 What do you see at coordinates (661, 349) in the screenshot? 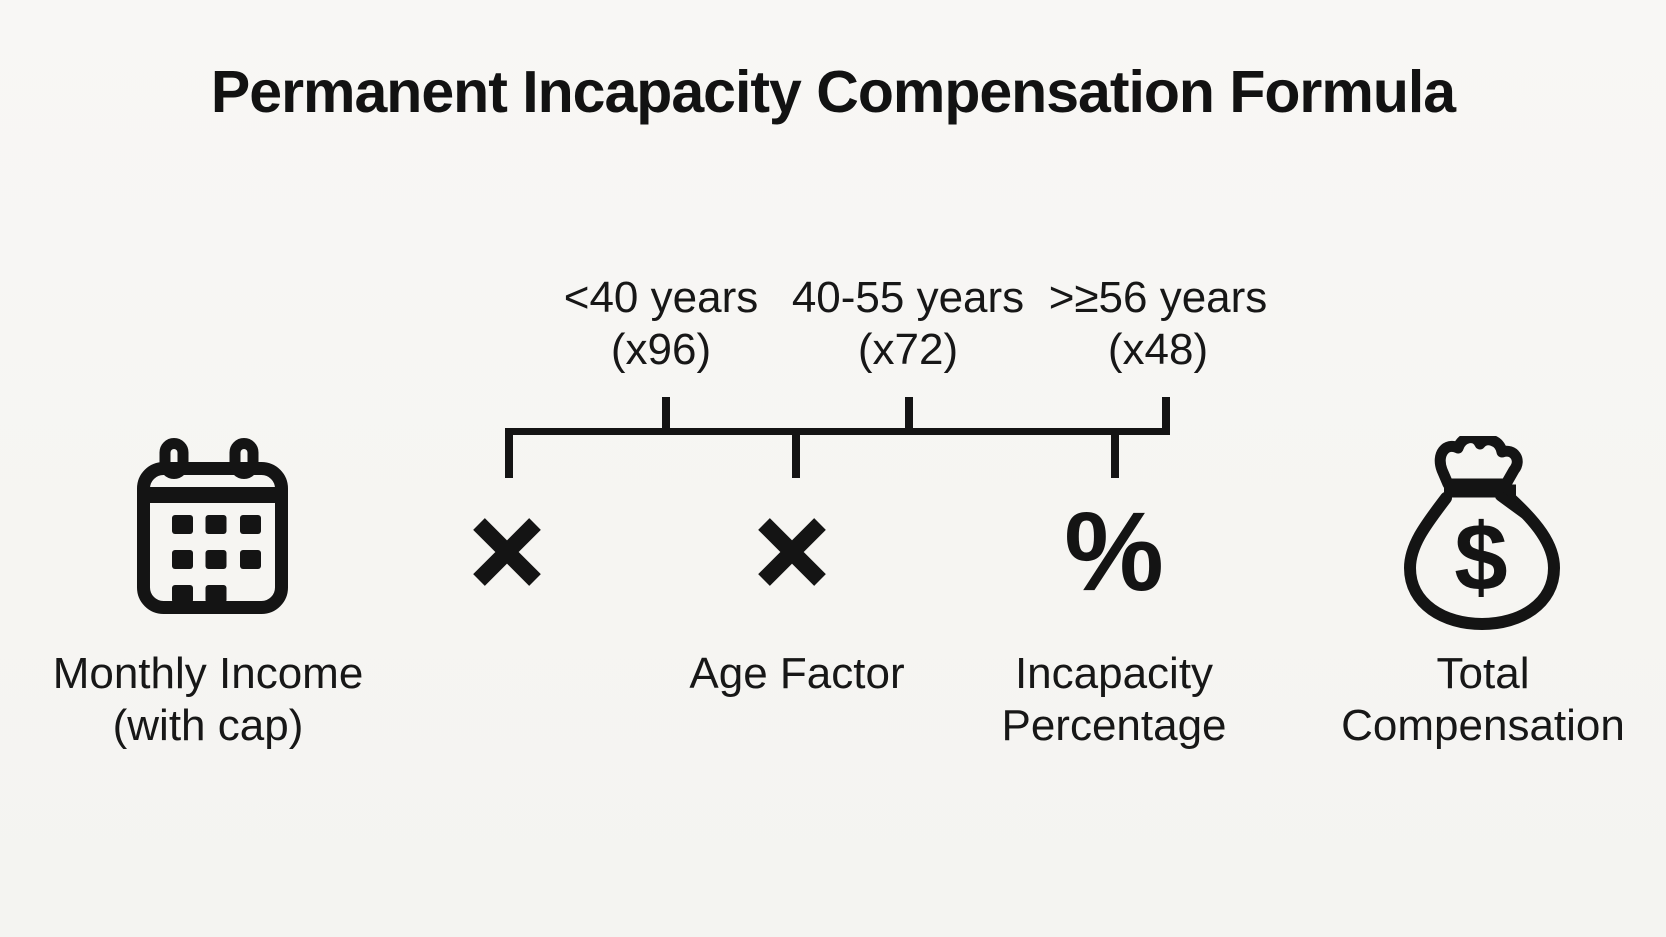
I see `age-multiplier: (x96)` at bounding box center [661, 349].